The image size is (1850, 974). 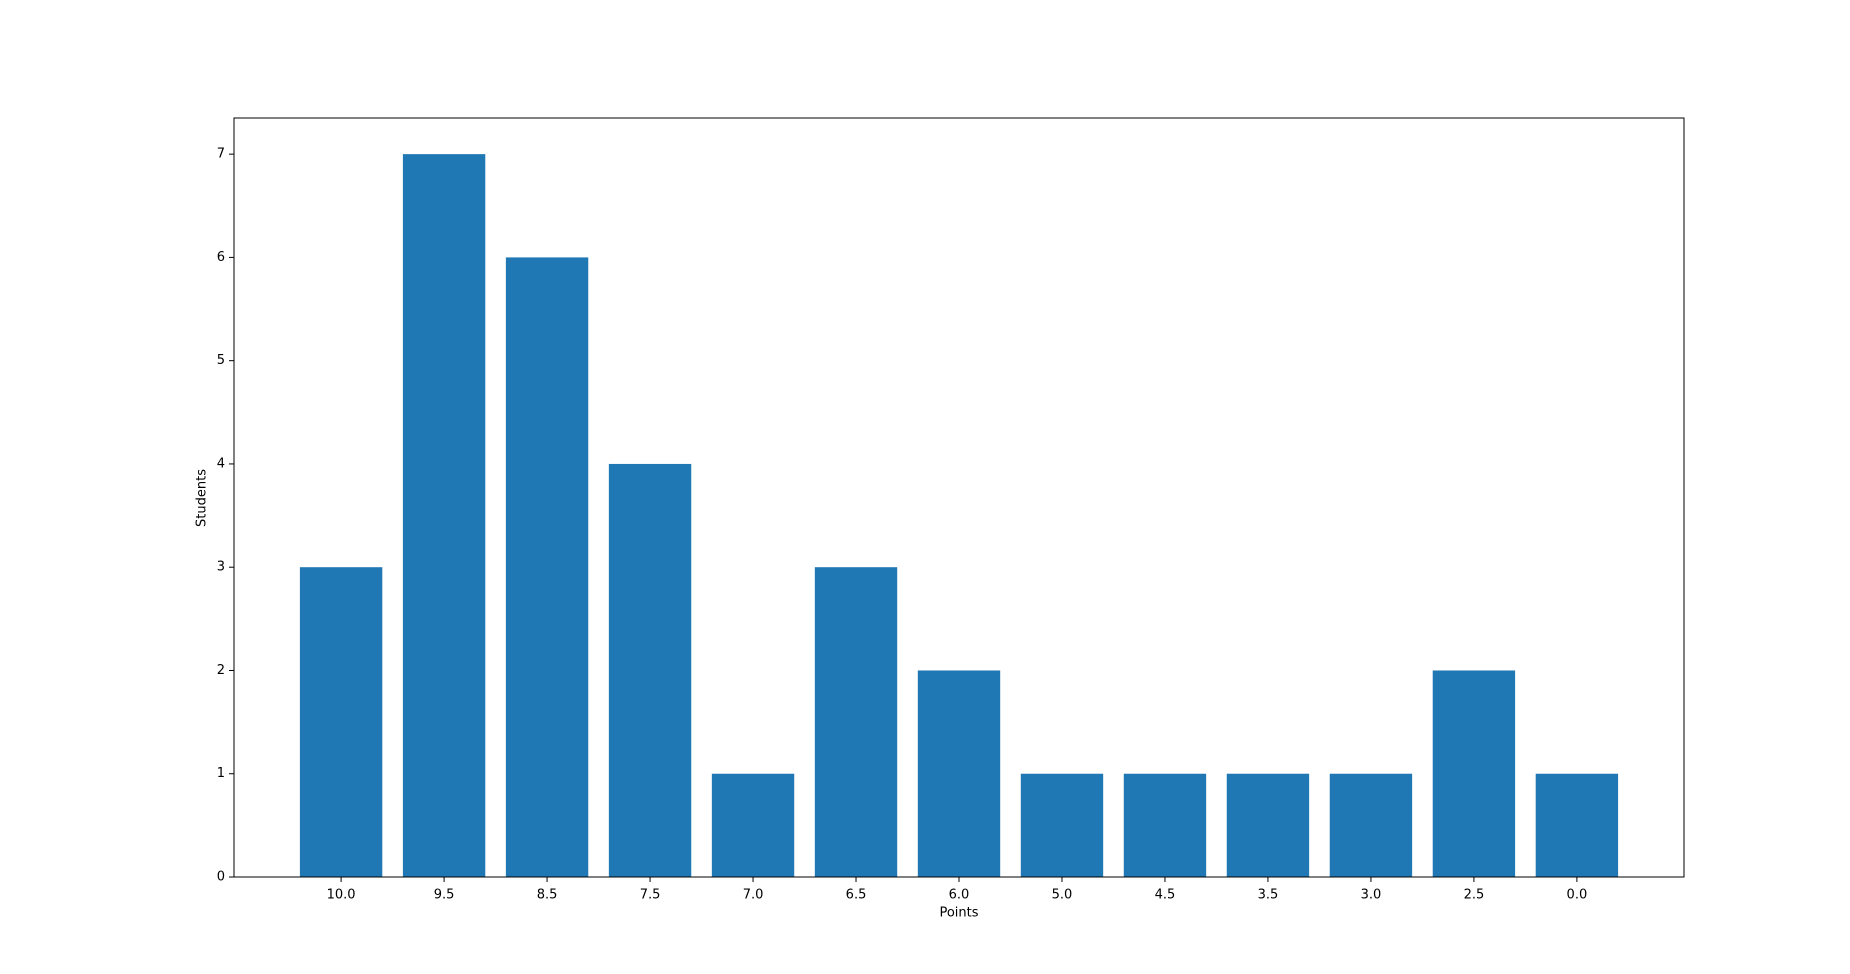 What do you see at coordinates (221, 257) in the screenshot?
I see `y-tick-label: 6` at bounding box center [221, 257].